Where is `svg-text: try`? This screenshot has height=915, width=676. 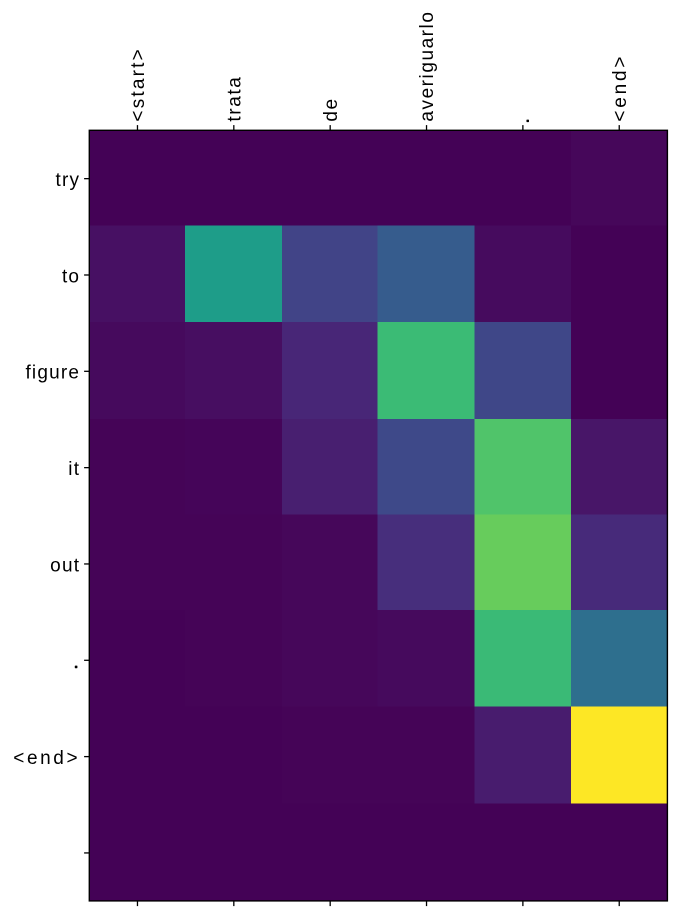
svg-text: try is located at coordinates (67, 180).